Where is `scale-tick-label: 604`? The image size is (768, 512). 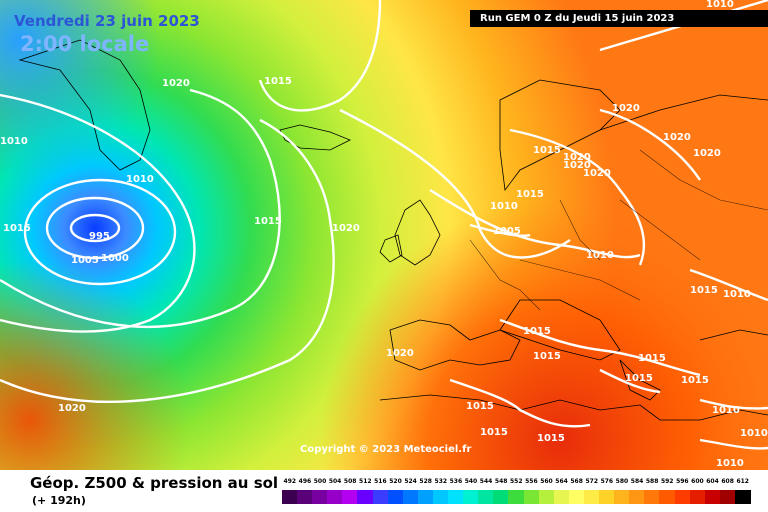 scale-tick-label: 604 is located at coordinates (712, 481).